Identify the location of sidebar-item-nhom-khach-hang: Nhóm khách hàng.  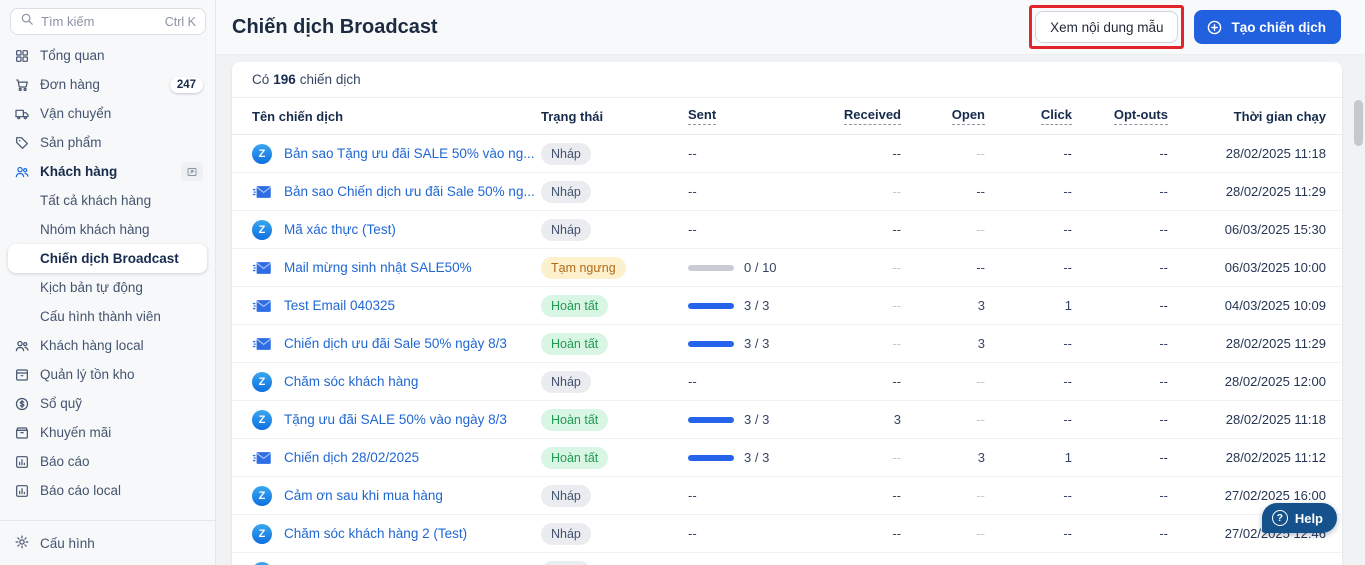
(107, 229).